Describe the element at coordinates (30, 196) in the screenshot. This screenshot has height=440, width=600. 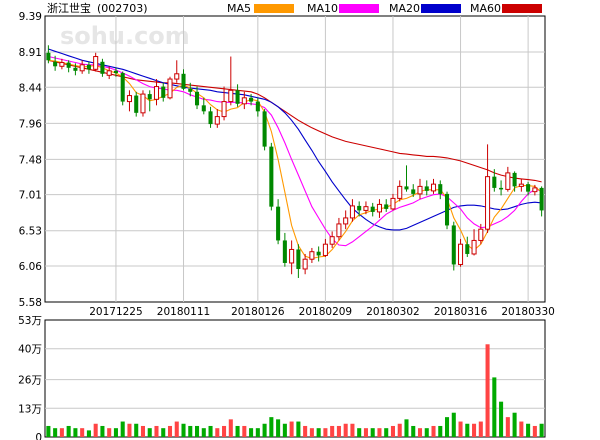
I see `price-tick-label: 7.01` at that location.